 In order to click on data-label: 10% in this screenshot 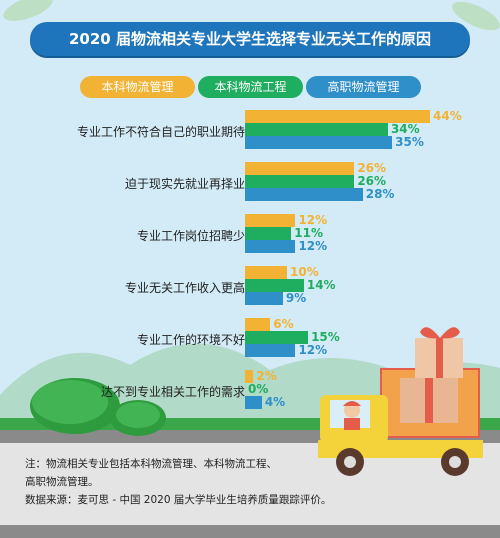, I will do `click(304, 272)`.